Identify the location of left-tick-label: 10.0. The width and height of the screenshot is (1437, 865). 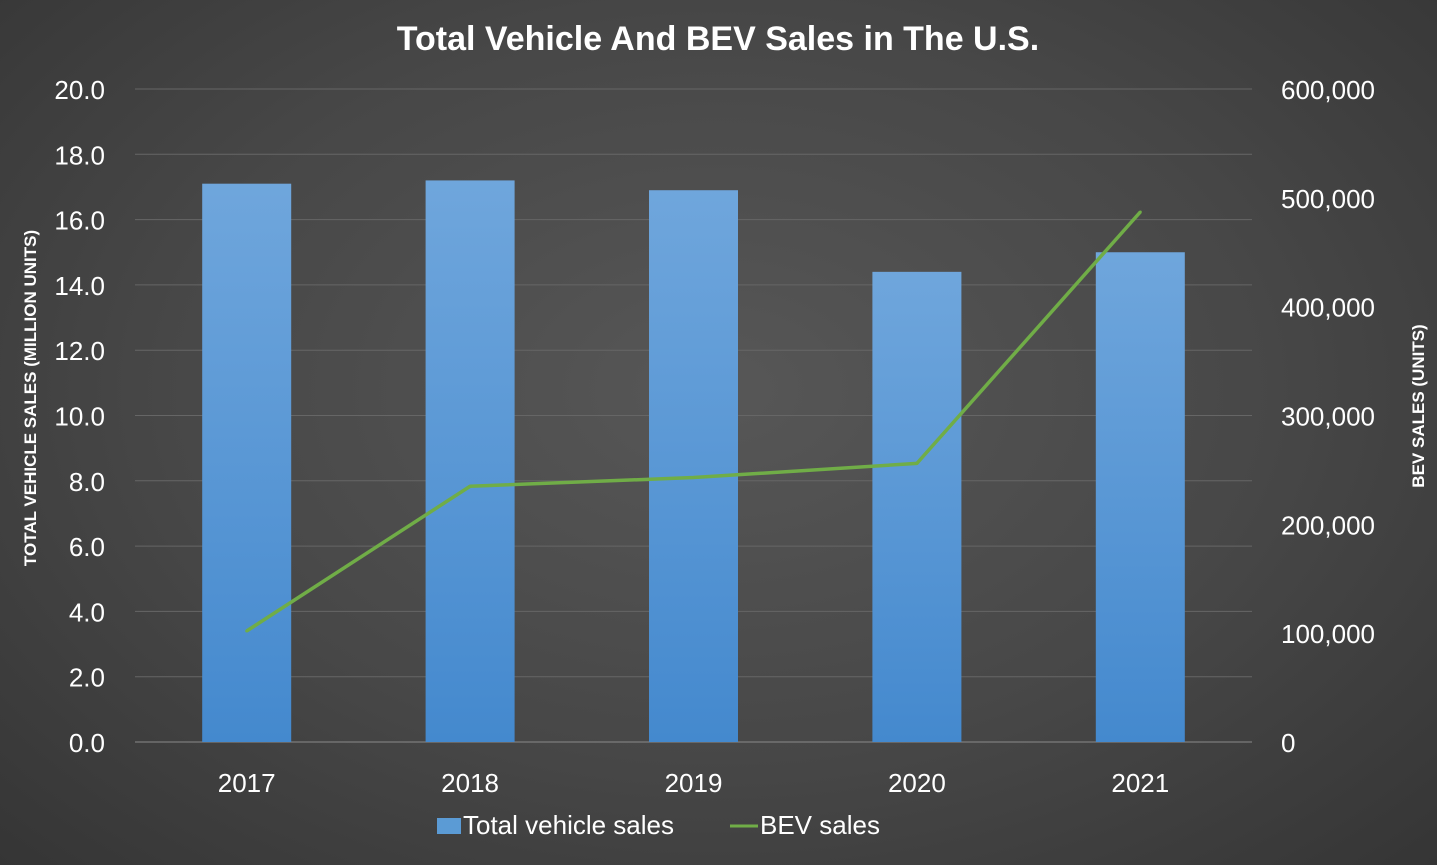
(79, 417).